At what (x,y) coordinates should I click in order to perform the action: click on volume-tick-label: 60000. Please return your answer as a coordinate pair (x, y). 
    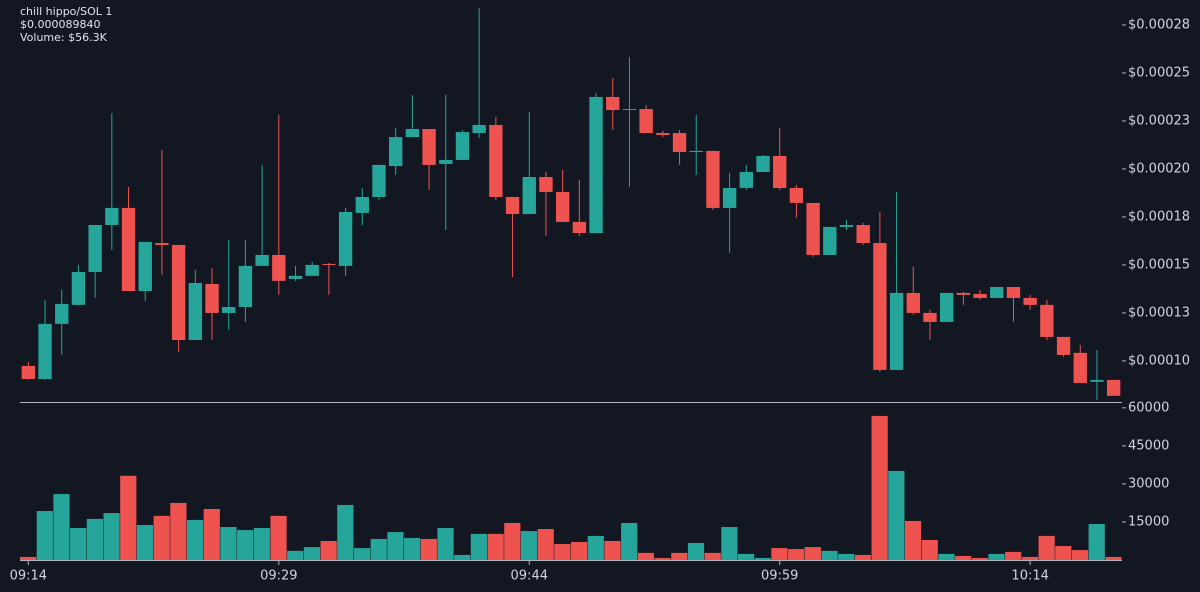
    Looking at the image, I should click on (1148, 407).